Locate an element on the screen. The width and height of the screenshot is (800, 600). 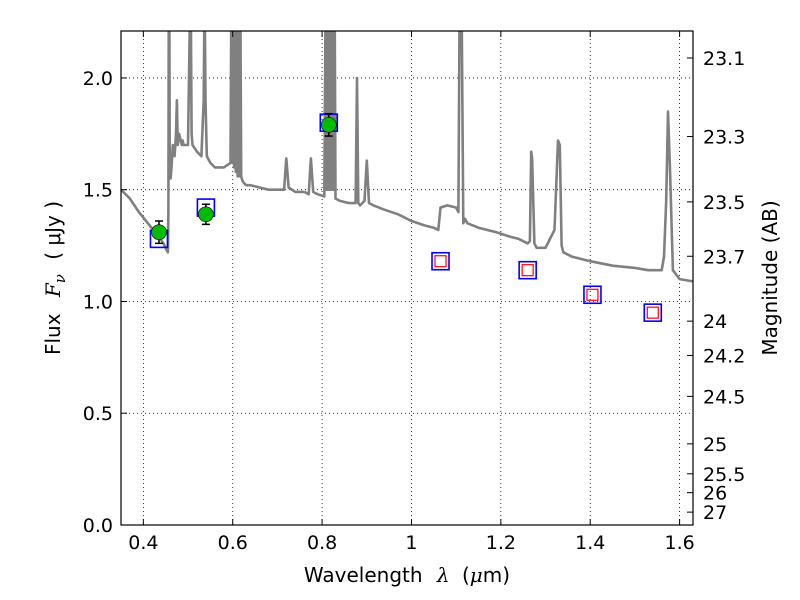
y-axis-label-unit: ( μJy ) is located at coordinates (53, 230).